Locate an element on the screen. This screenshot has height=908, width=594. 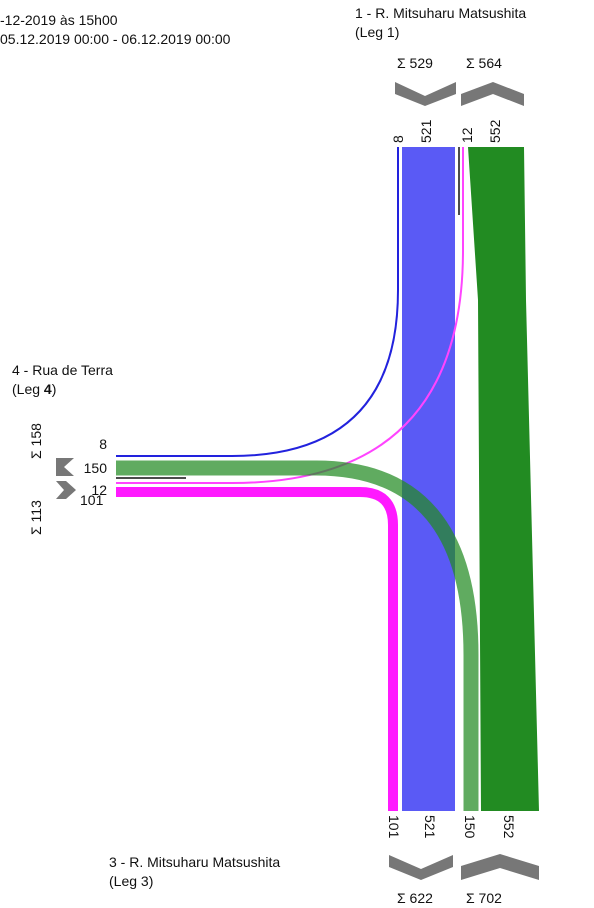
leg4-sub-prefix: (Leg is located at coordinates (28, 389).